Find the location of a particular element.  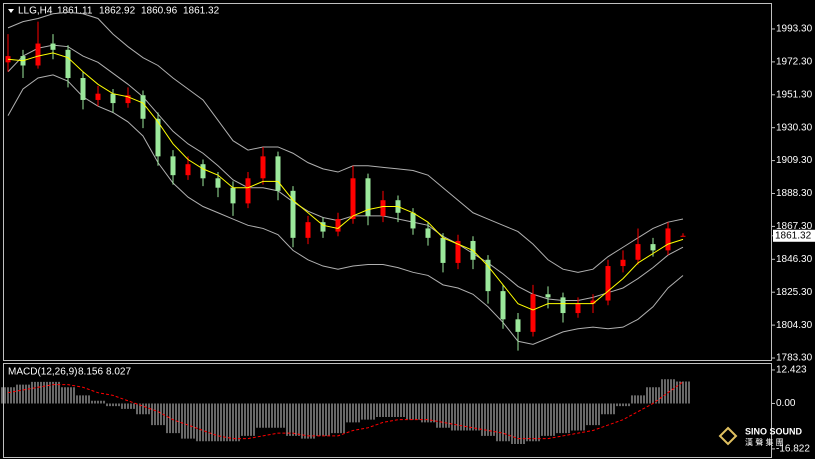

logo-brand: SINO SOUND is located at coordinates (774, 431).